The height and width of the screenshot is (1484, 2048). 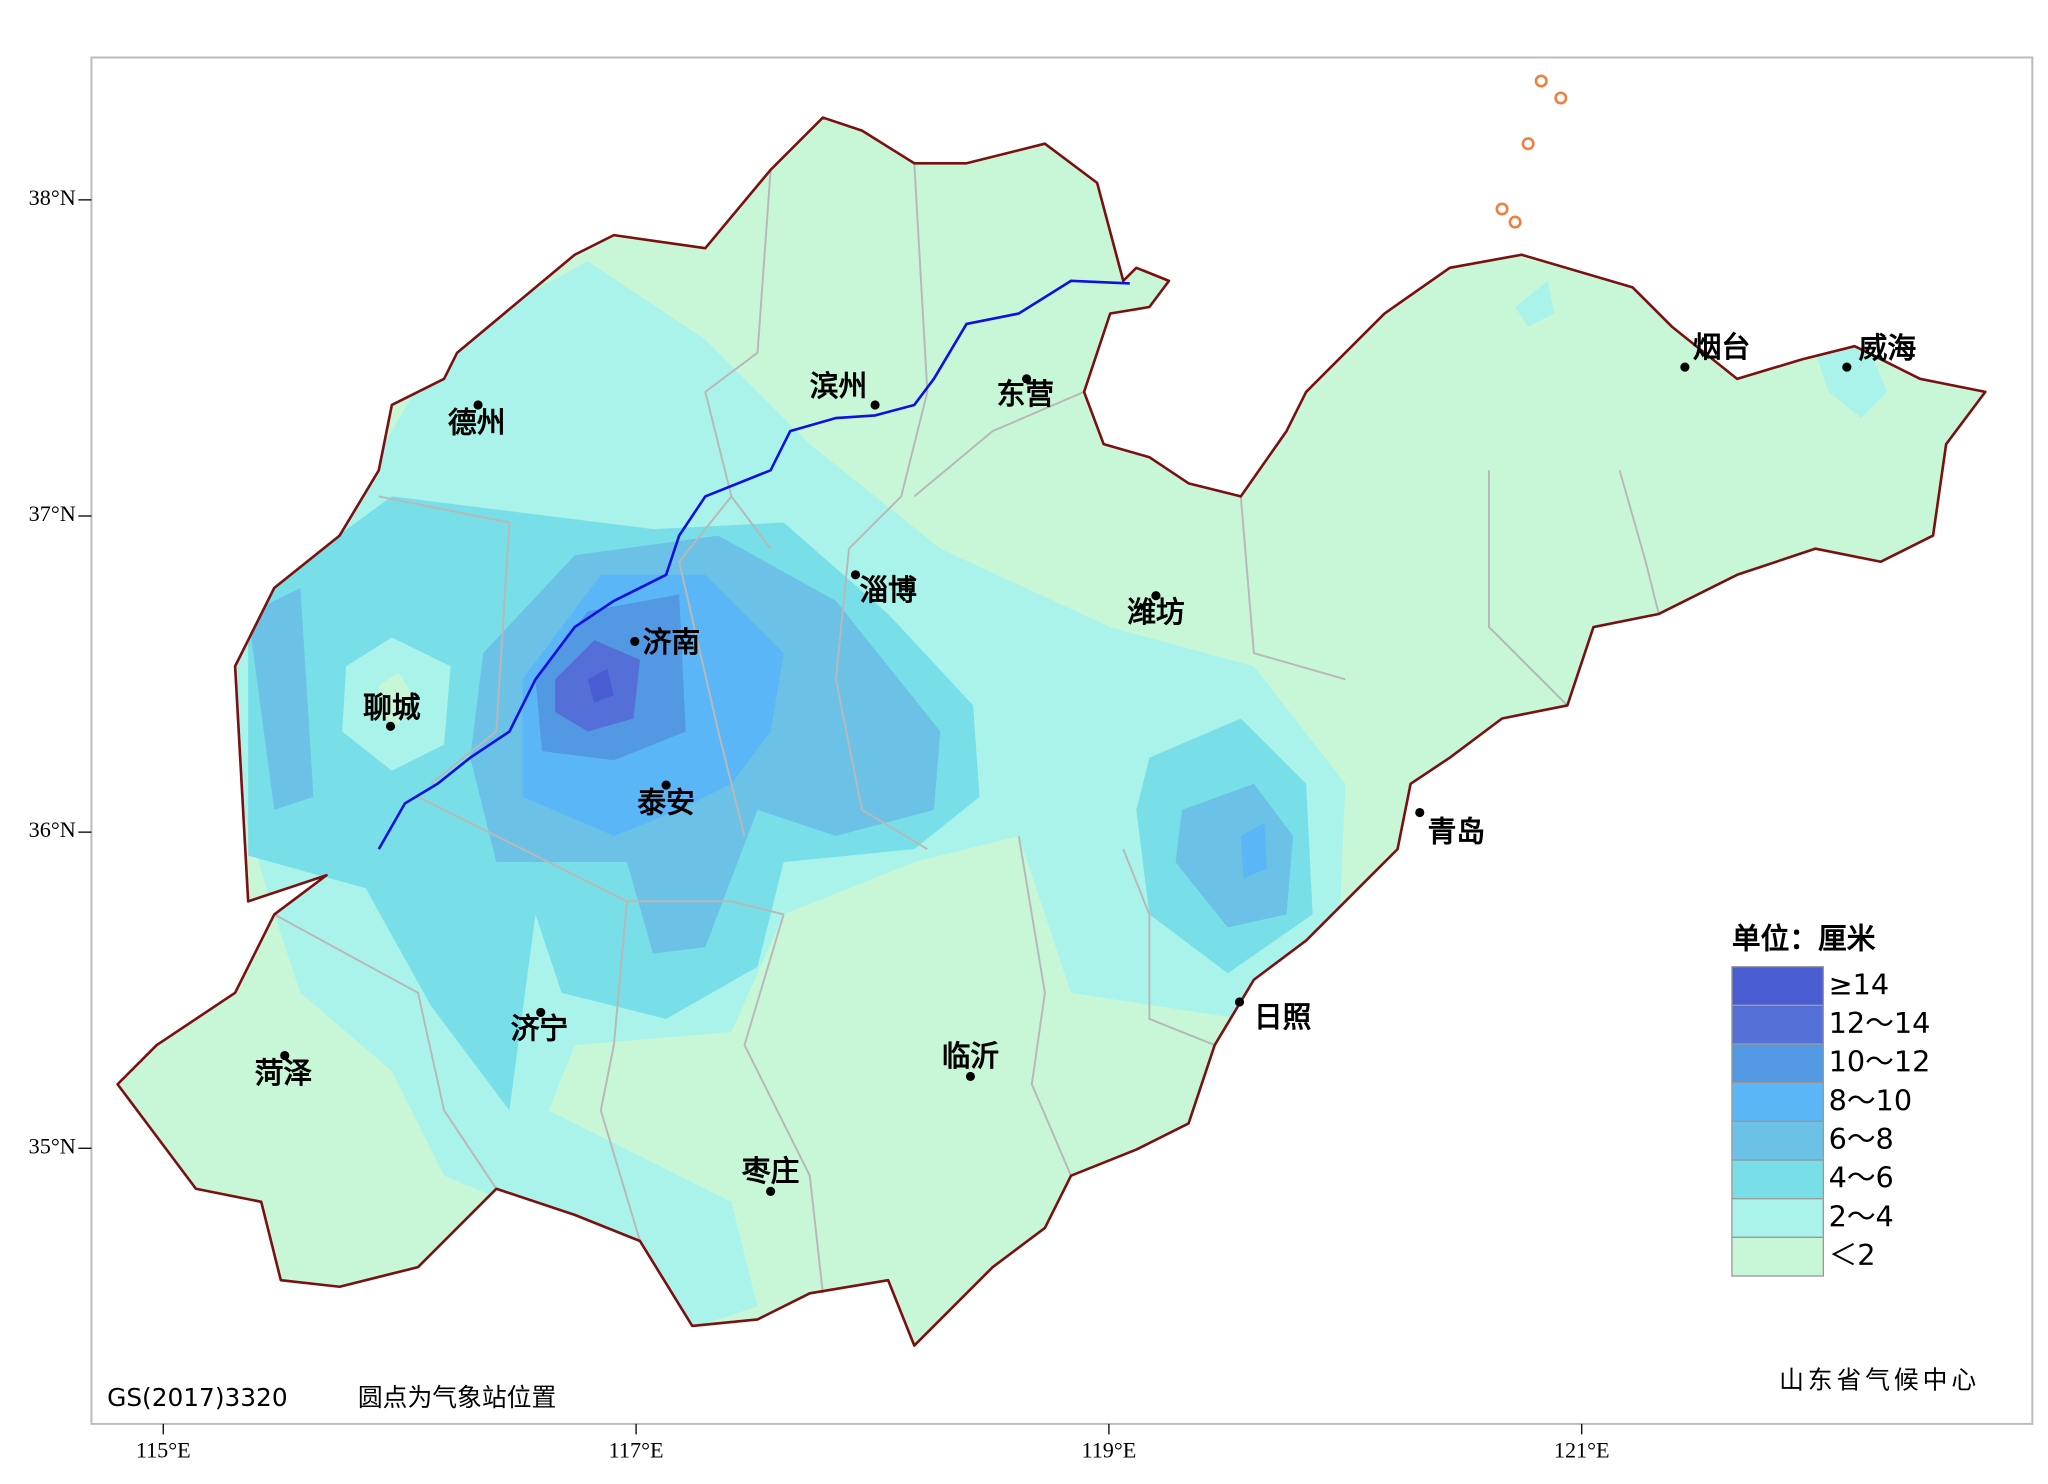 I want to click on legend-label: 12～14, so click(x=1880, y=1023).